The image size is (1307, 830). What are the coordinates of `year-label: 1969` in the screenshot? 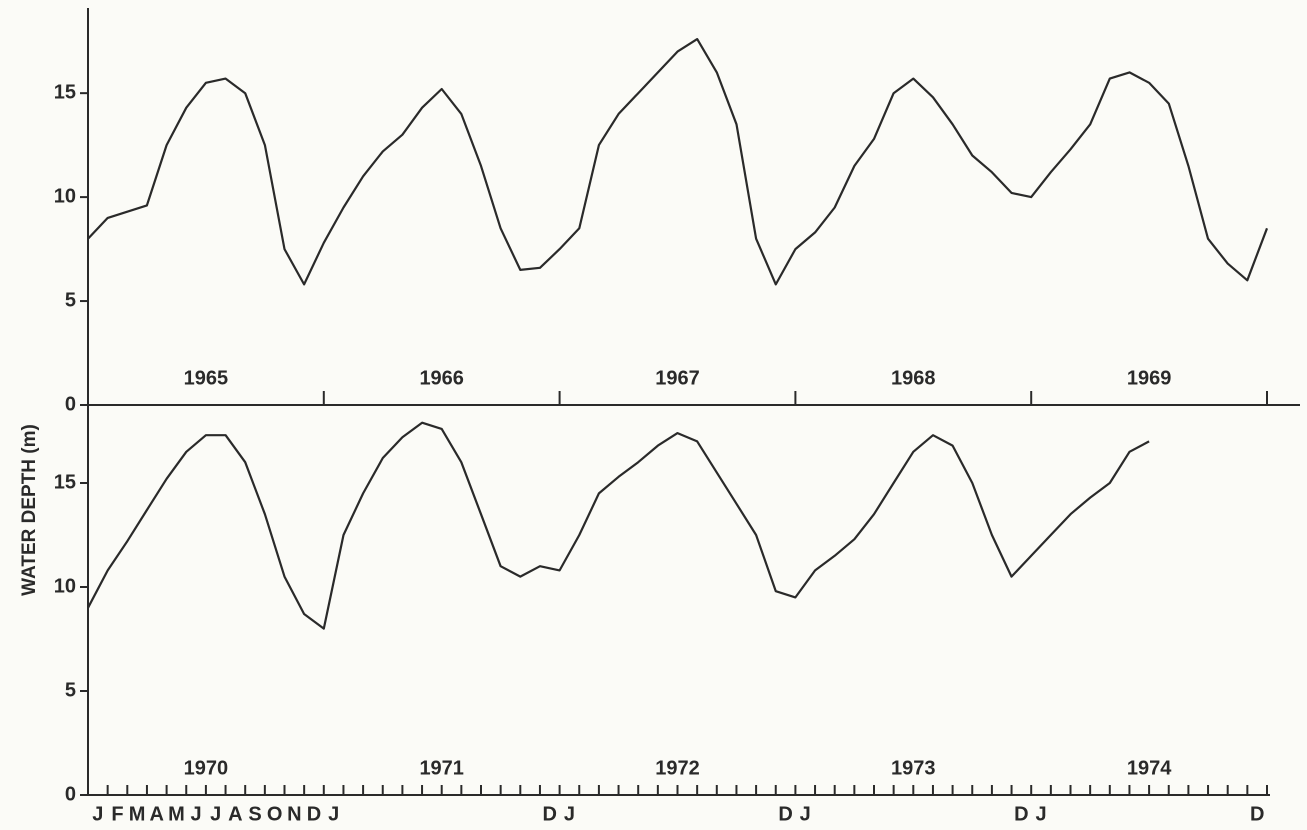 It's located at (1149, 378).